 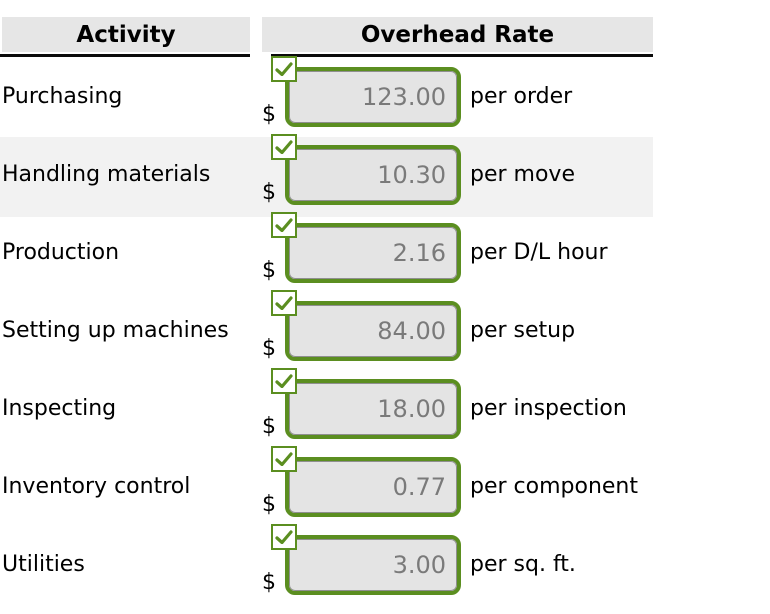 What do you see at coordinates (457, 34) in the screenshot?
I see `header-overhead-rate: Overhead Rate` at bounding box center [457, 34].